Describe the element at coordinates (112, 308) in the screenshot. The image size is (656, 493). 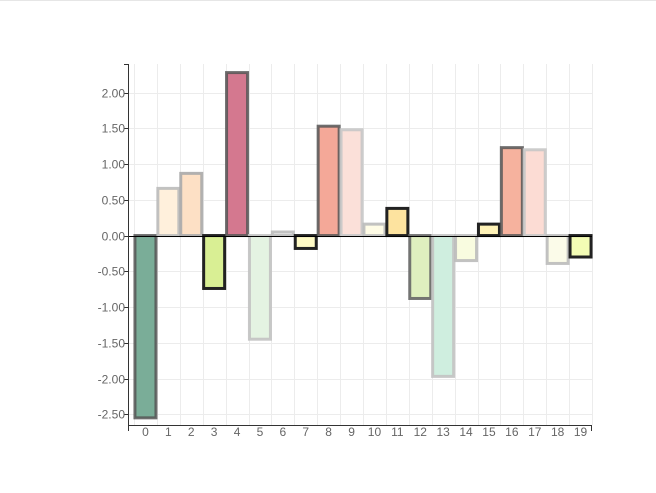
I see `y-tick-label: -1.00` at that location.